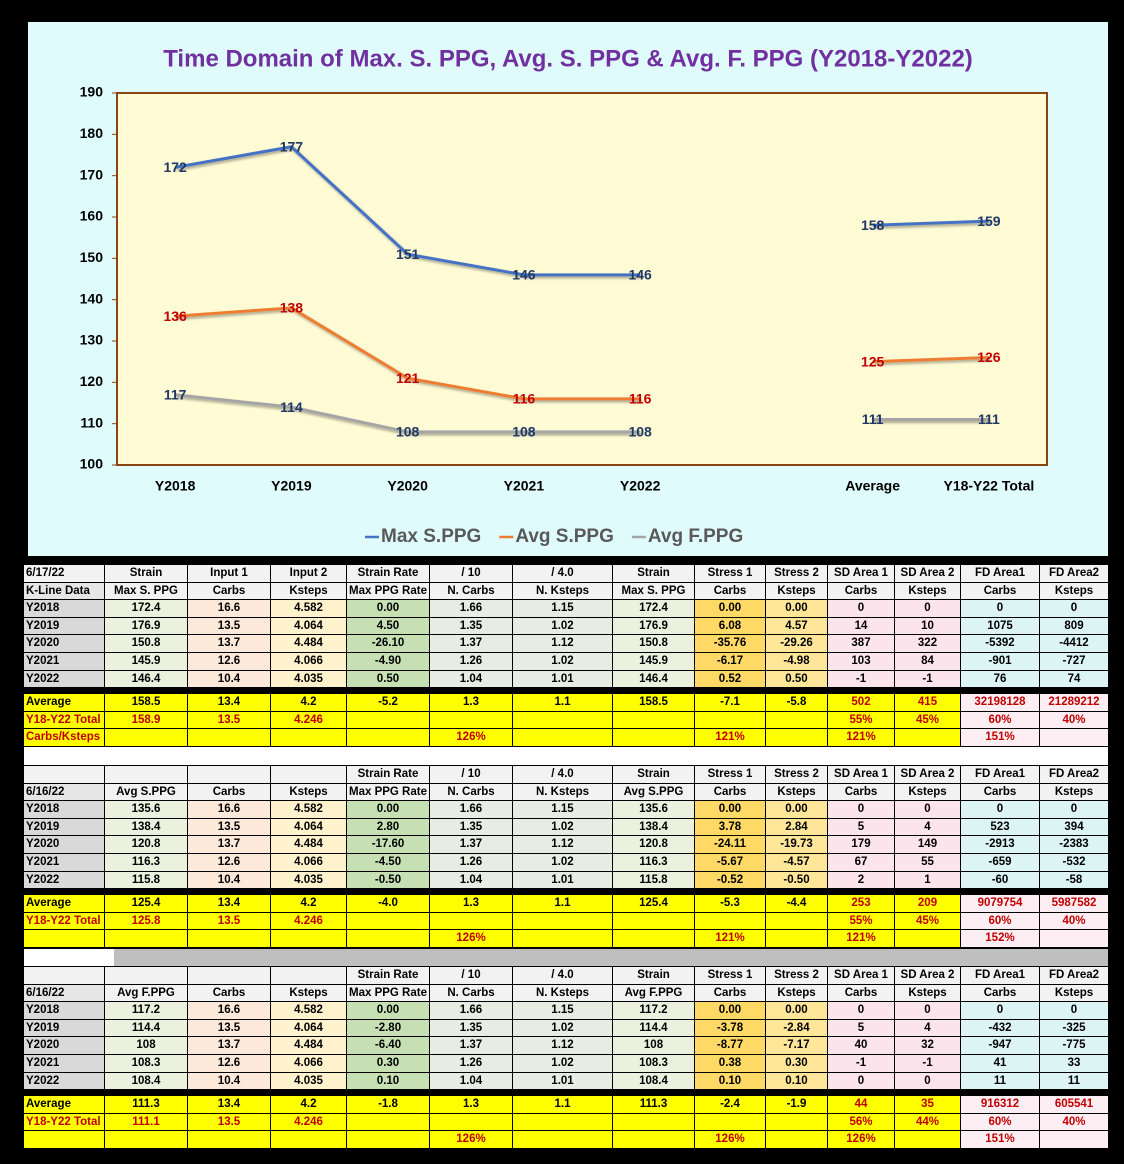  Describe the element at coordinates (1074, 1122) in the screenshot. I see `table-cell: 40%` at that location.